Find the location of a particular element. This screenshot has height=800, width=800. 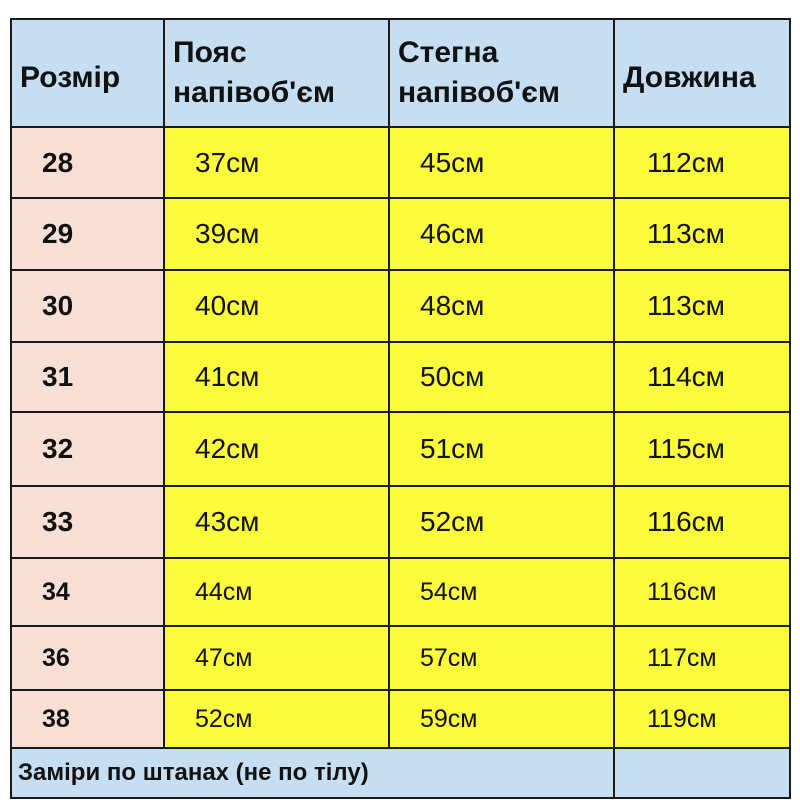

hips-cell: 46см is located at coordinates (501, 234).